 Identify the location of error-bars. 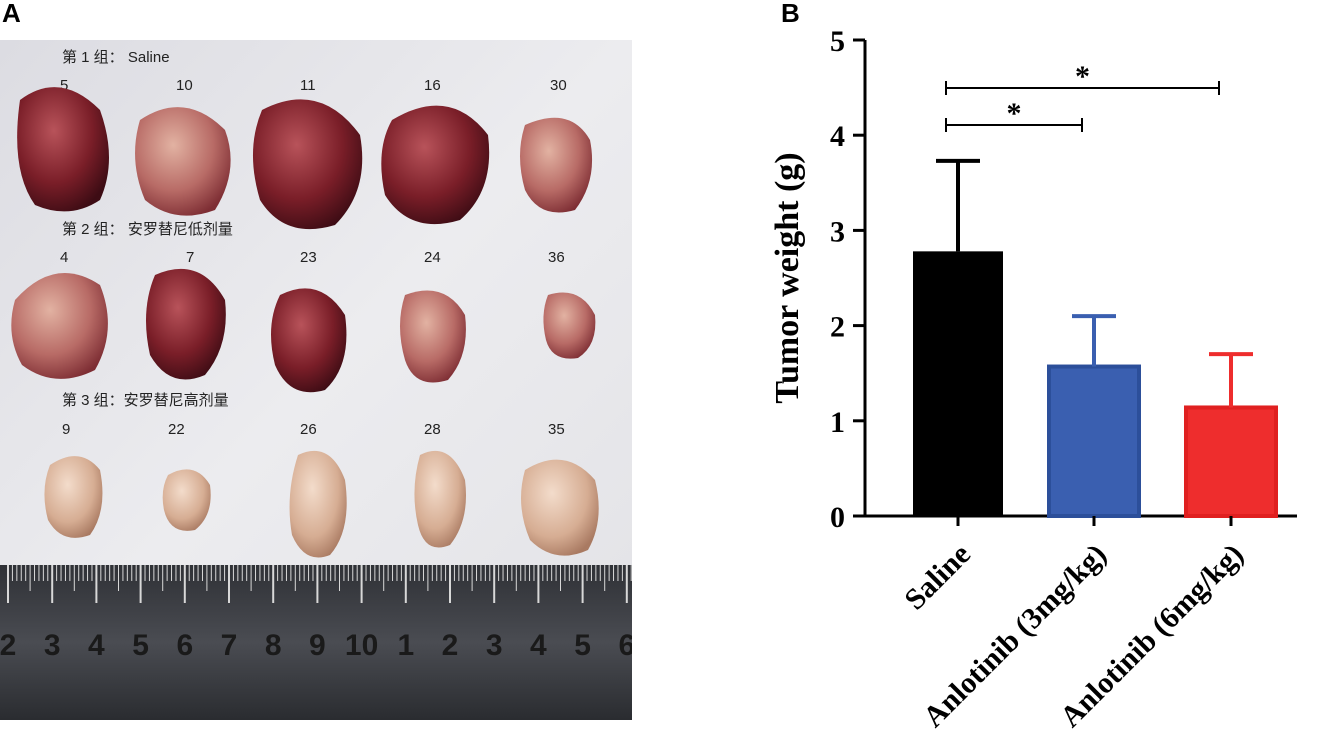
(1094, 283).